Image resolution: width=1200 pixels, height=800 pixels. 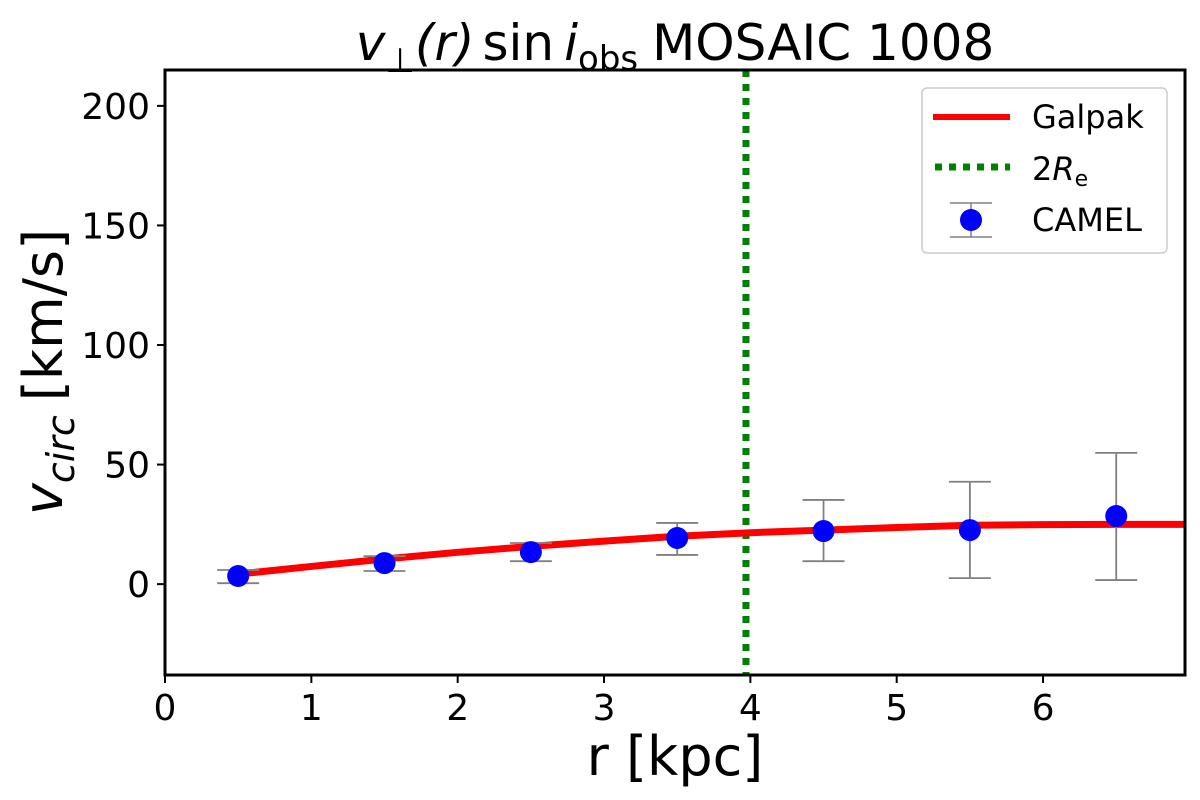 What do you see at coordinates (115, 107) in the screenshot?
I see `y-tick-label: 200` at bounding box center [115, 107].